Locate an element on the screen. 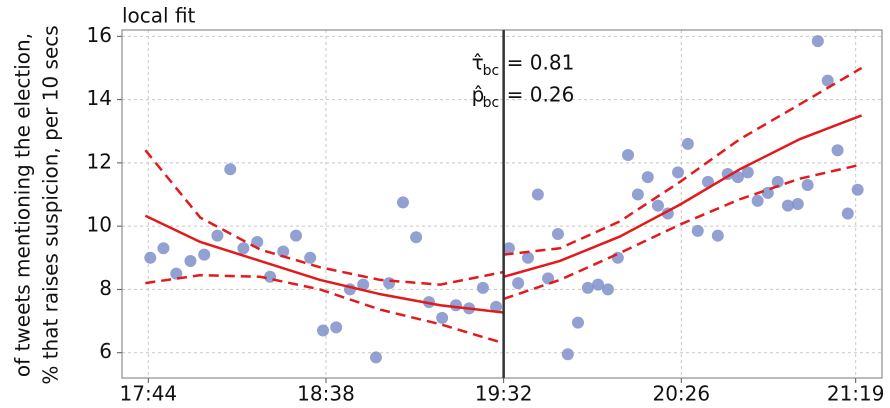  annotation-value: = 0.26 is located at coordinates (541, 95).